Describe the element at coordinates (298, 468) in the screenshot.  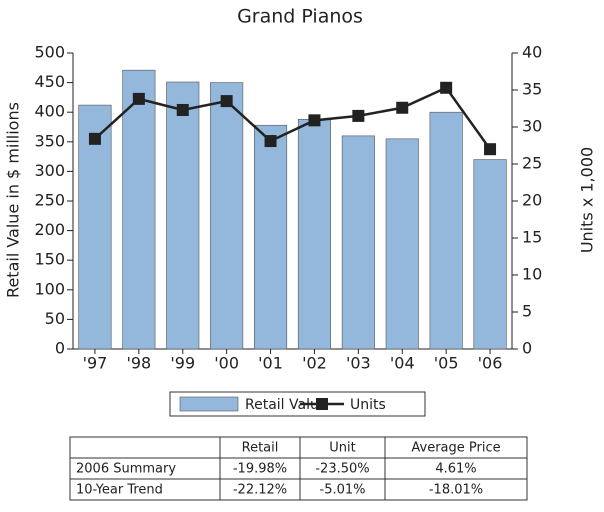
I see `table-border` at that location.